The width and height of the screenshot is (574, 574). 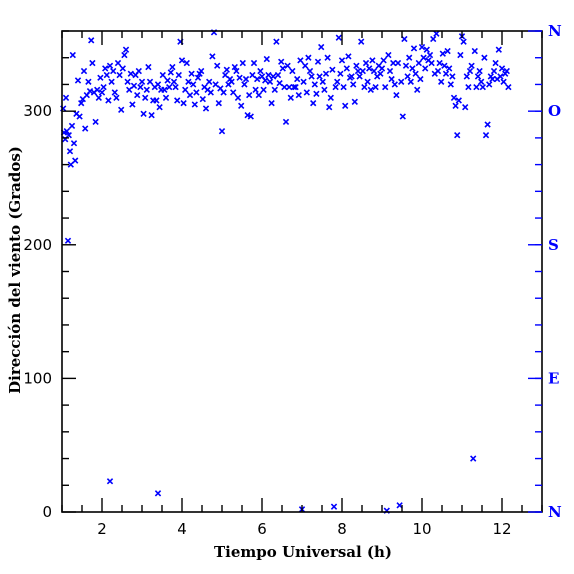 I want to click on y-axis-title: Dirección del viento (Grados), so click(x=15, y=270).